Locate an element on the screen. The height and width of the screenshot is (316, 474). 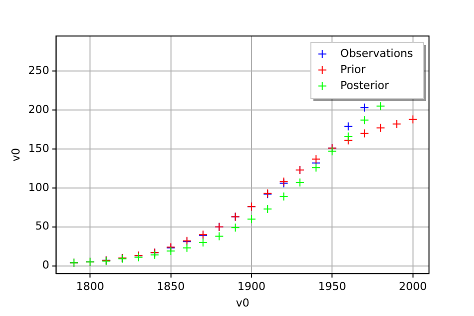
legend-label: Posterior is located at coordinates (365, 85).